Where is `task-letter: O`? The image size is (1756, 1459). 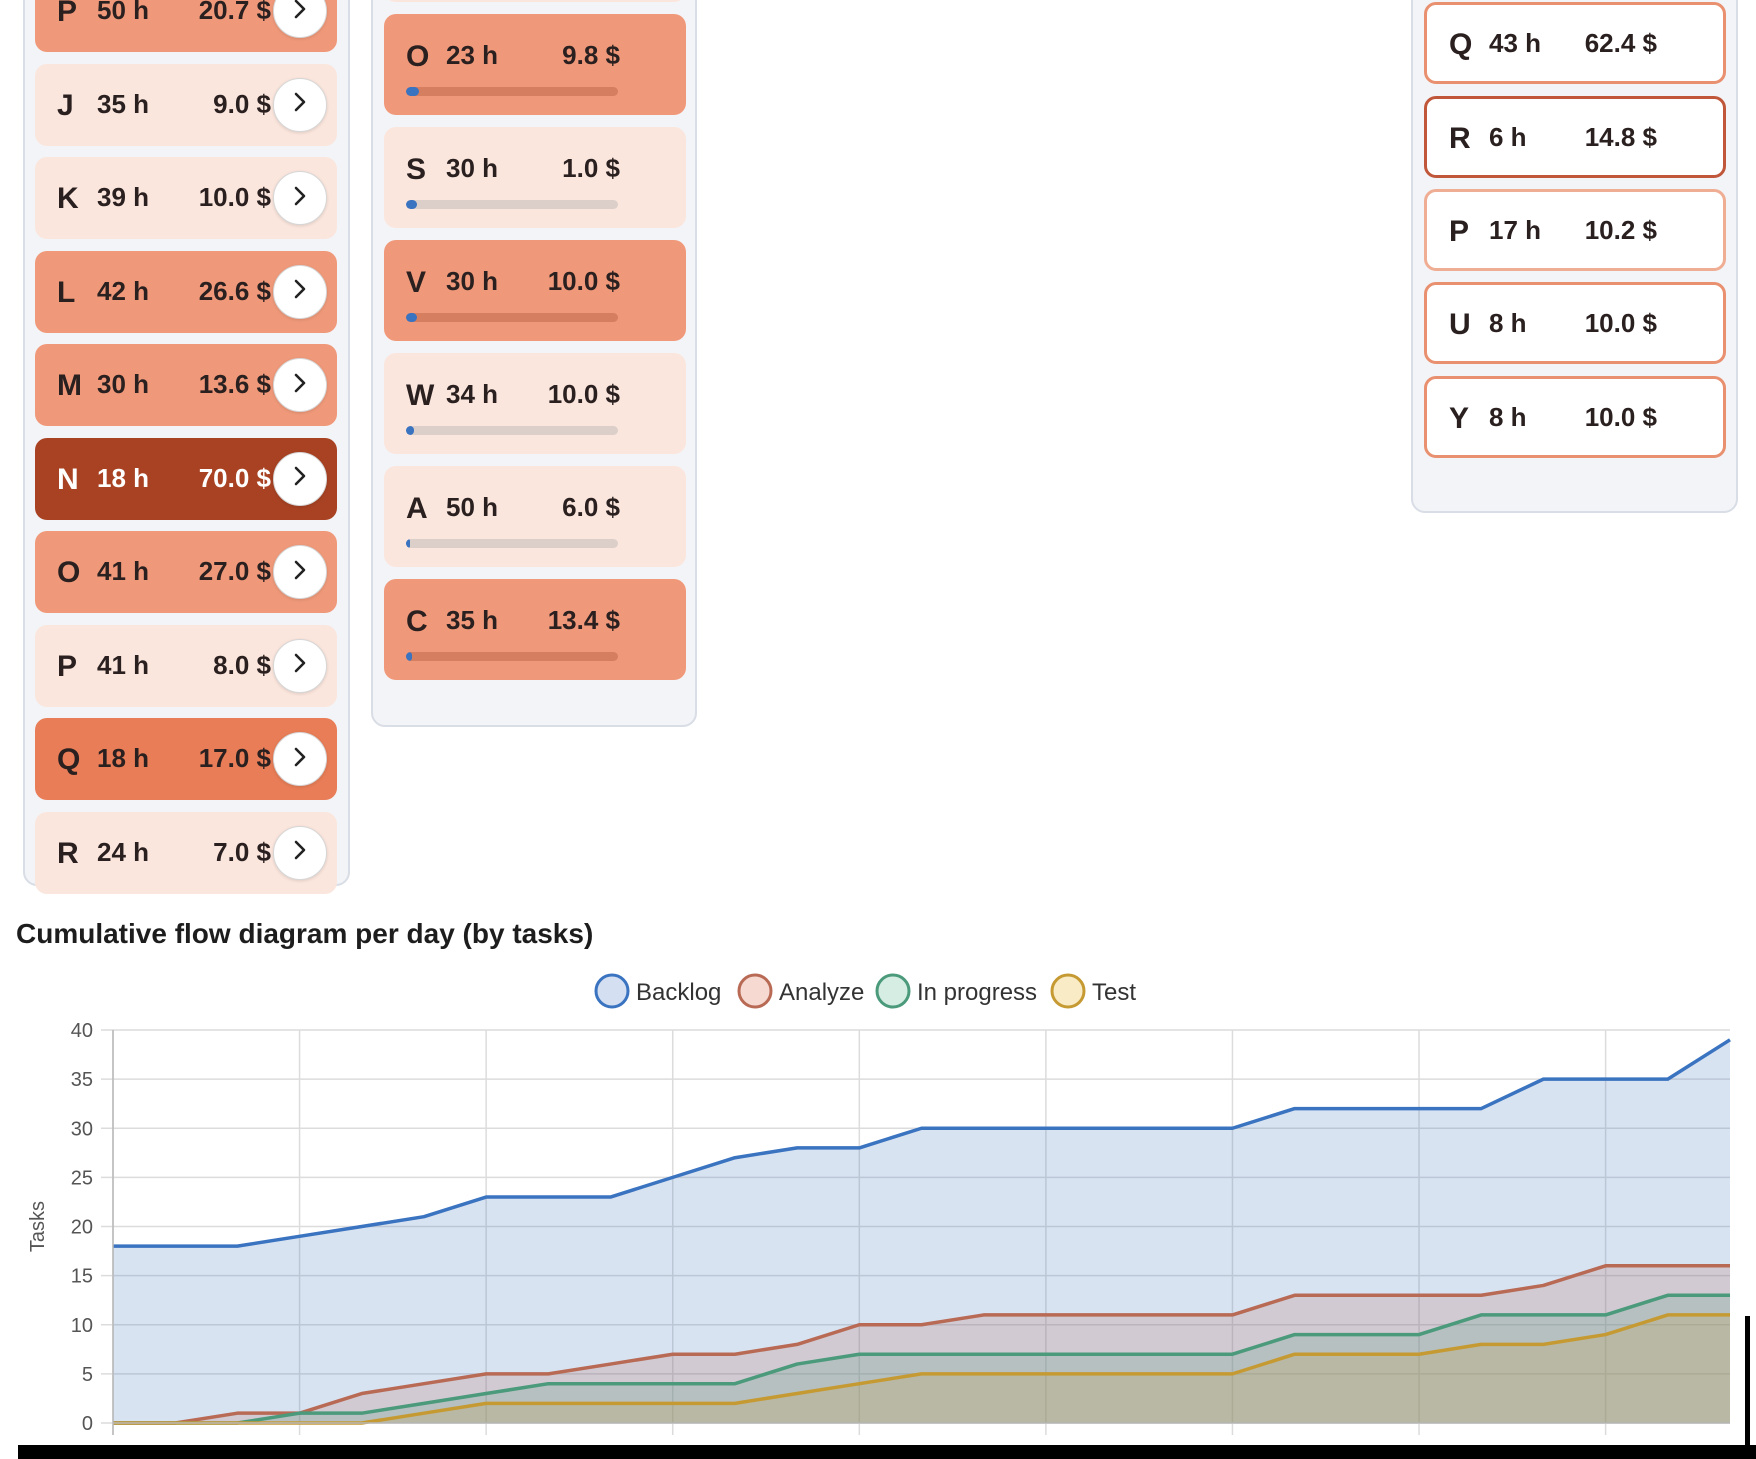 task-letter: O is located at coordinates (418, 56).